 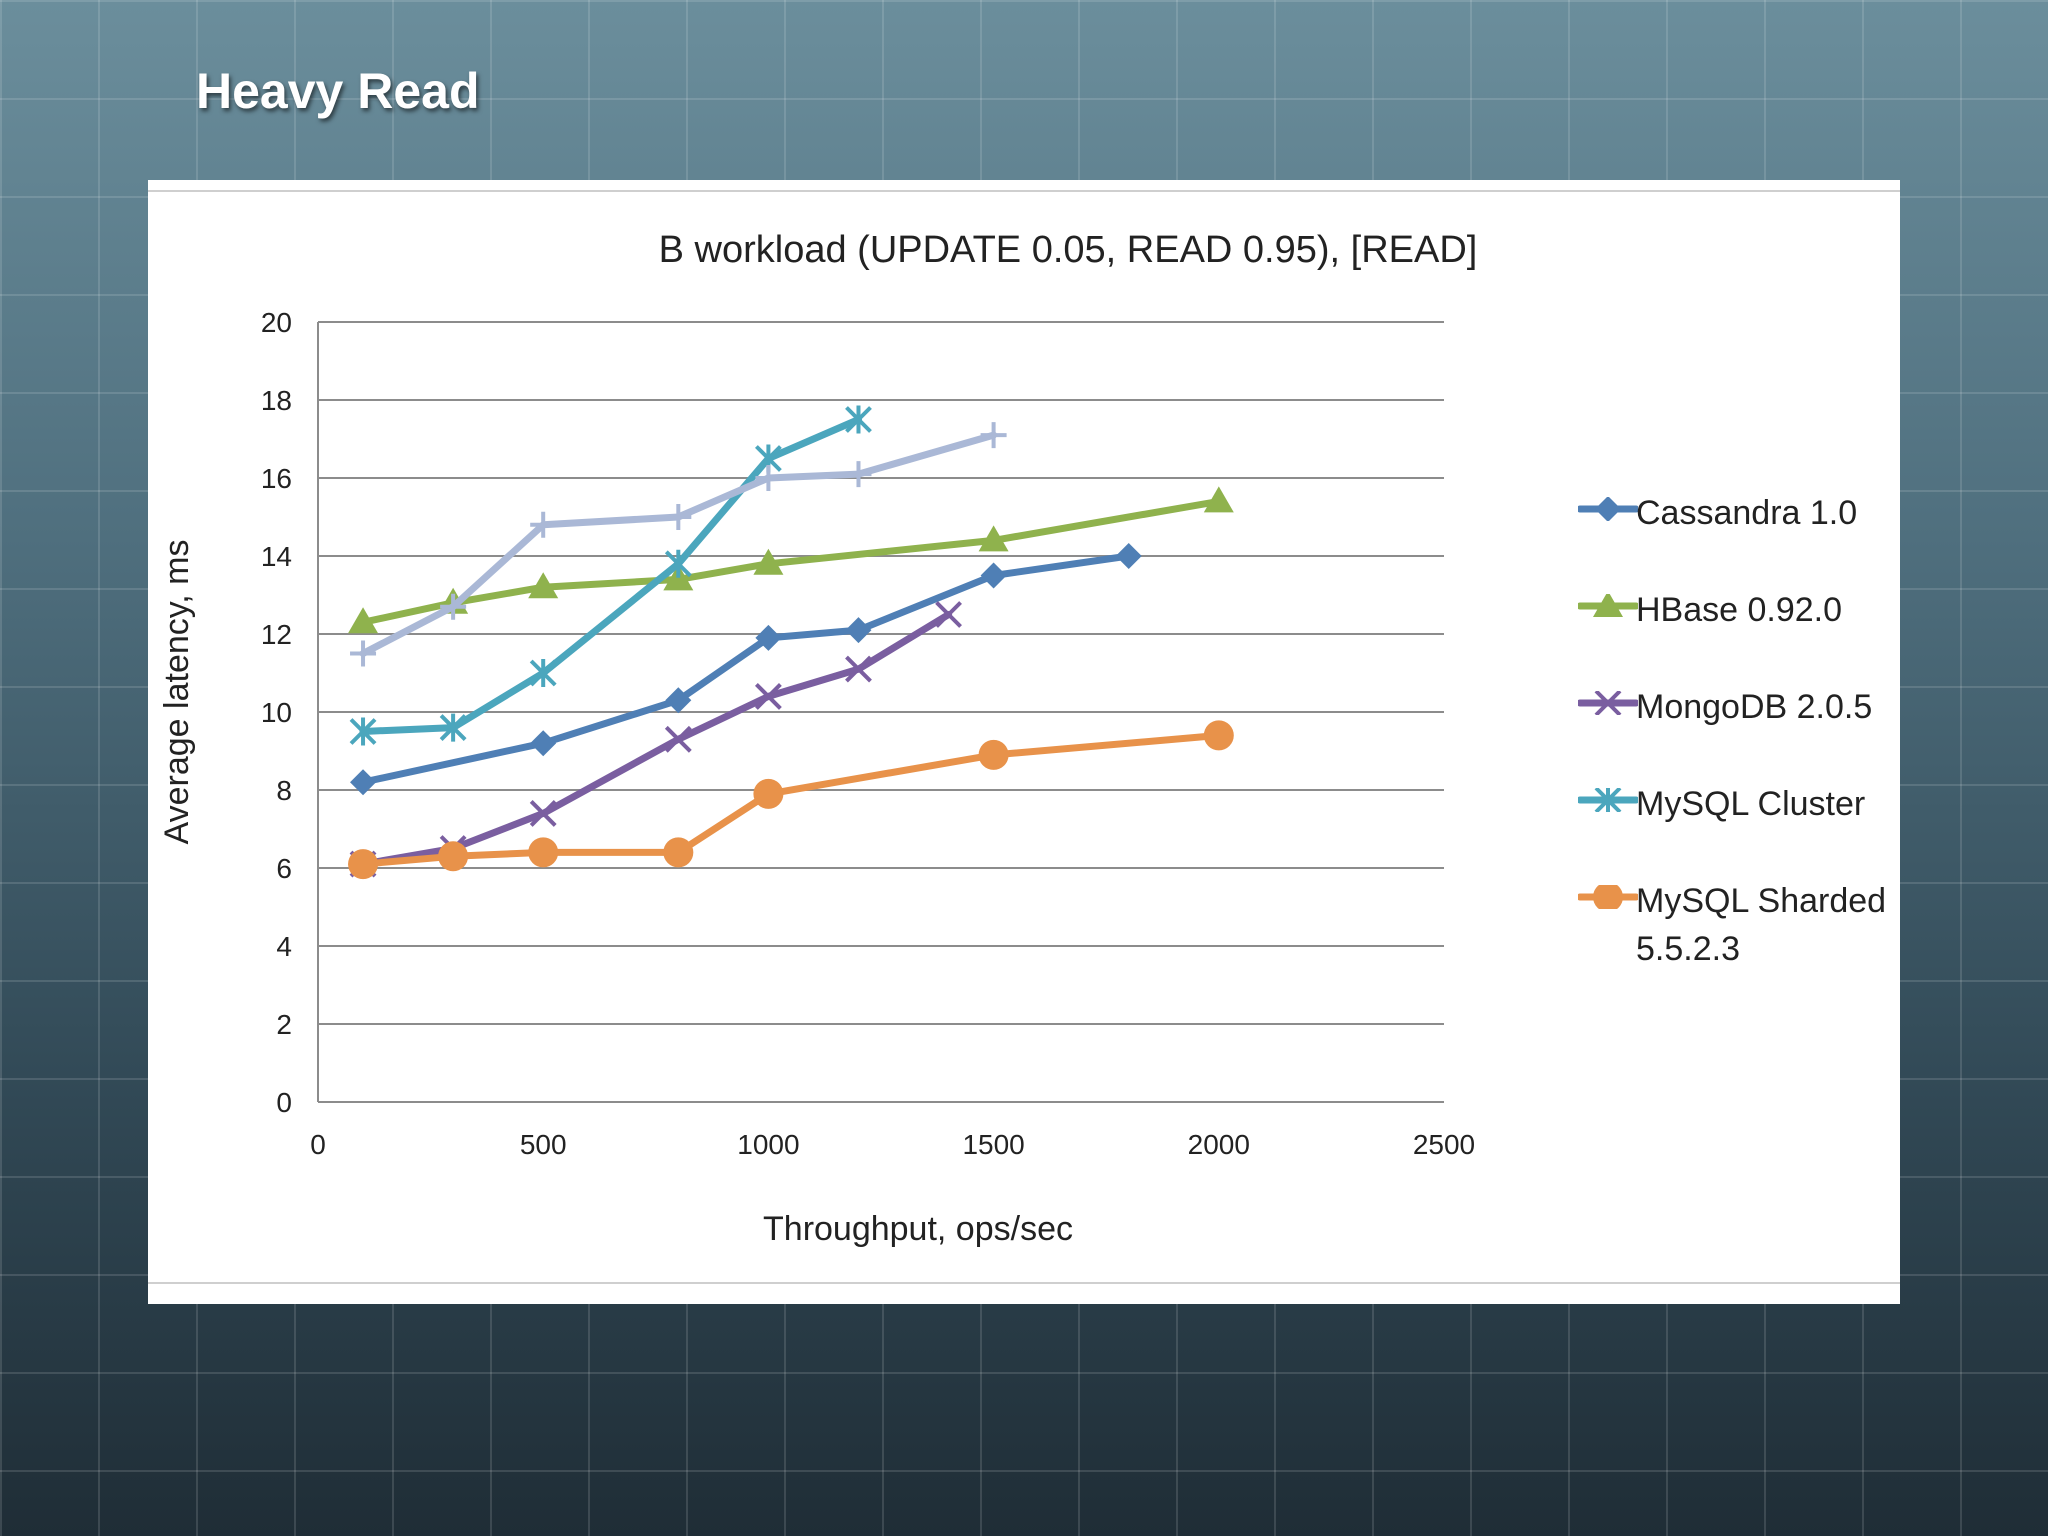 I want to click on panel-top-rule, so click(x=1024, y=191).